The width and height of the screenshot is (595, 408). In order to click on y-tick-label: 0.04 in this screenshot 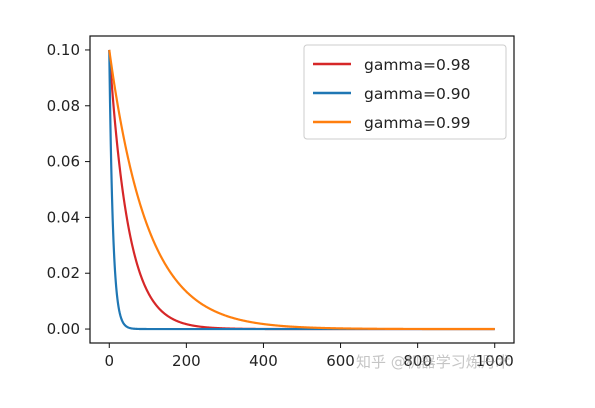, I will do `click(63, 217)`.